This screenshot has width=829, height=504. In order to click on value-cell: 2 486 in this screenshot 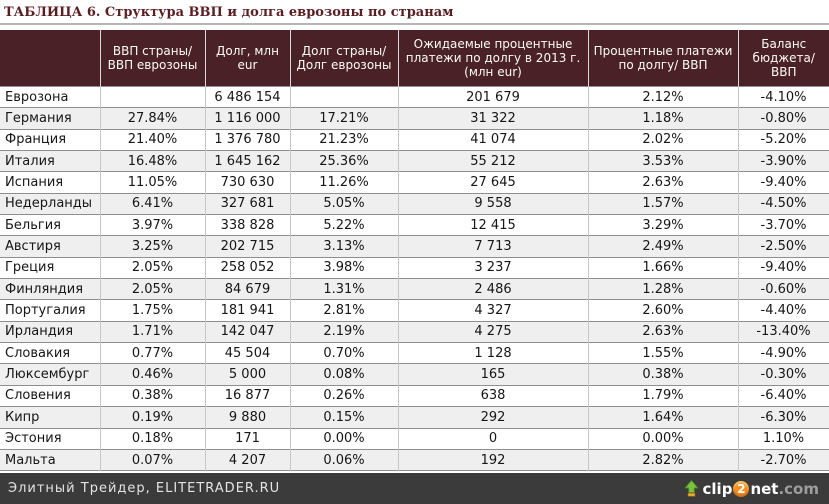, I will do `click(492, 289)`.